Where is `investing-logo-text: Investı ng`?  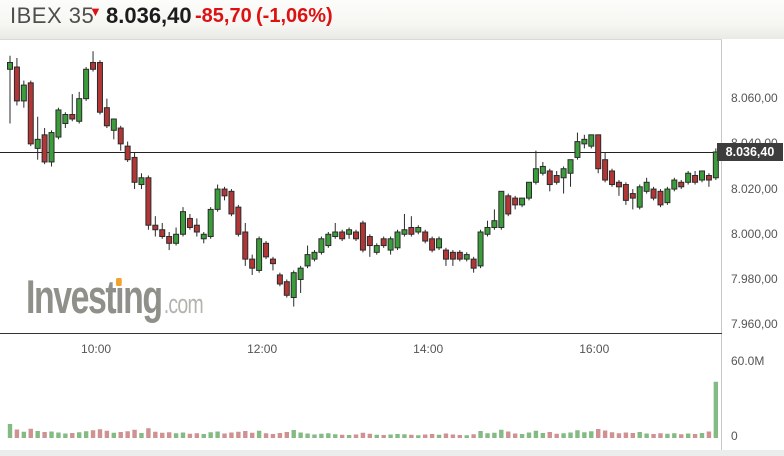
investing-logo-text: Investı ng is located at coordinates (94, 296).